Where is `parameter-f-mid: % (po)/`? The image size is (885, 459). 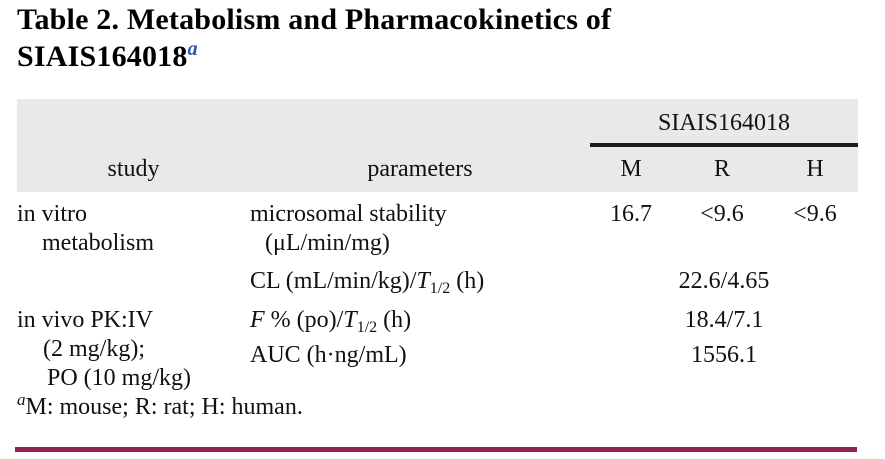
parameter-f-mid: % (po)/ is located at coordinates (304, 320).